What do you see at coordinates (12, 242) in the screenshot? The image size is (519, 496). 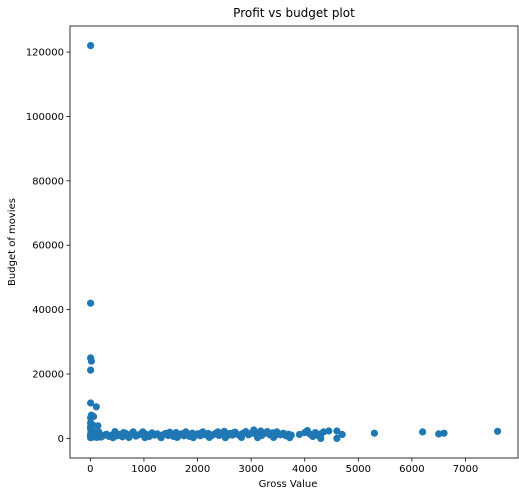 I see `y-axis-label: Budget of movies` at bounding box center [12, 242].